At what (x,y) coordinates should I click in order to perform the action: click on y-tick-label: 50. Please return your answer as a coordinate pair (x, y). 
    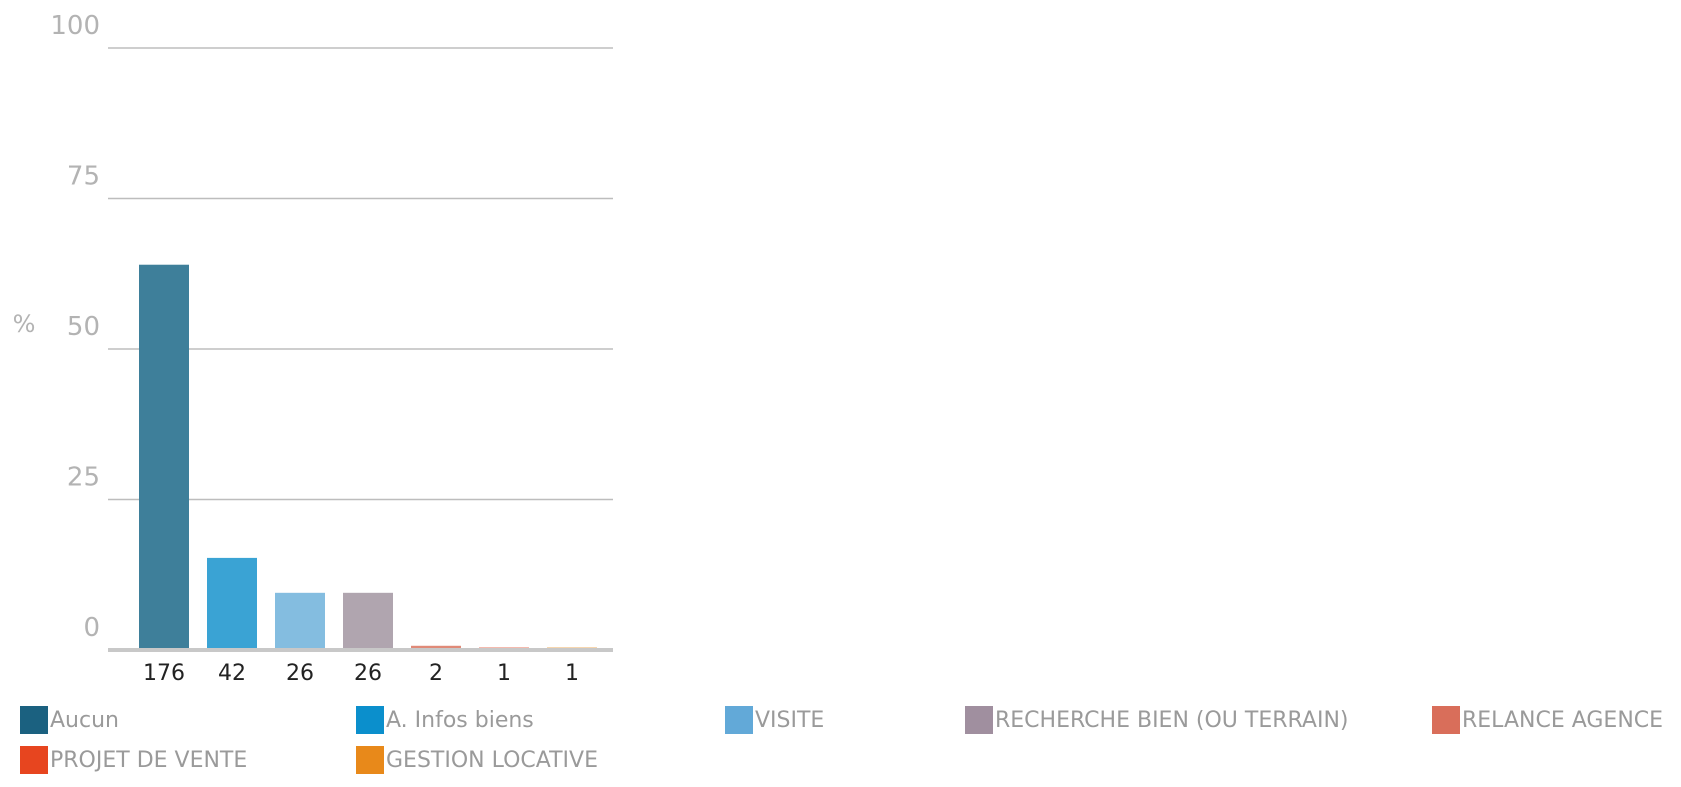
    Looking at the image, I should click on (83, 327).